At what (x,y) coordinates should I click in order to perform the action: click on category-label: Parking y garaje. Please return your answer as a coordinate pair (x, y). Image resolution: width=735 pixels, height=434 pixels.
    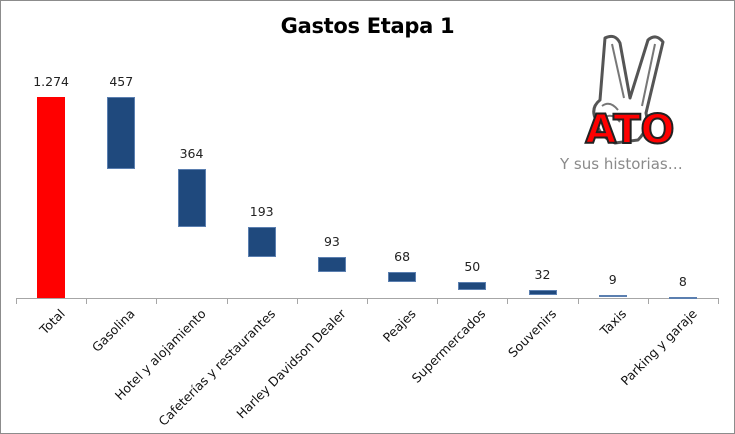
    Looking at the image, I should click on (658, 347).